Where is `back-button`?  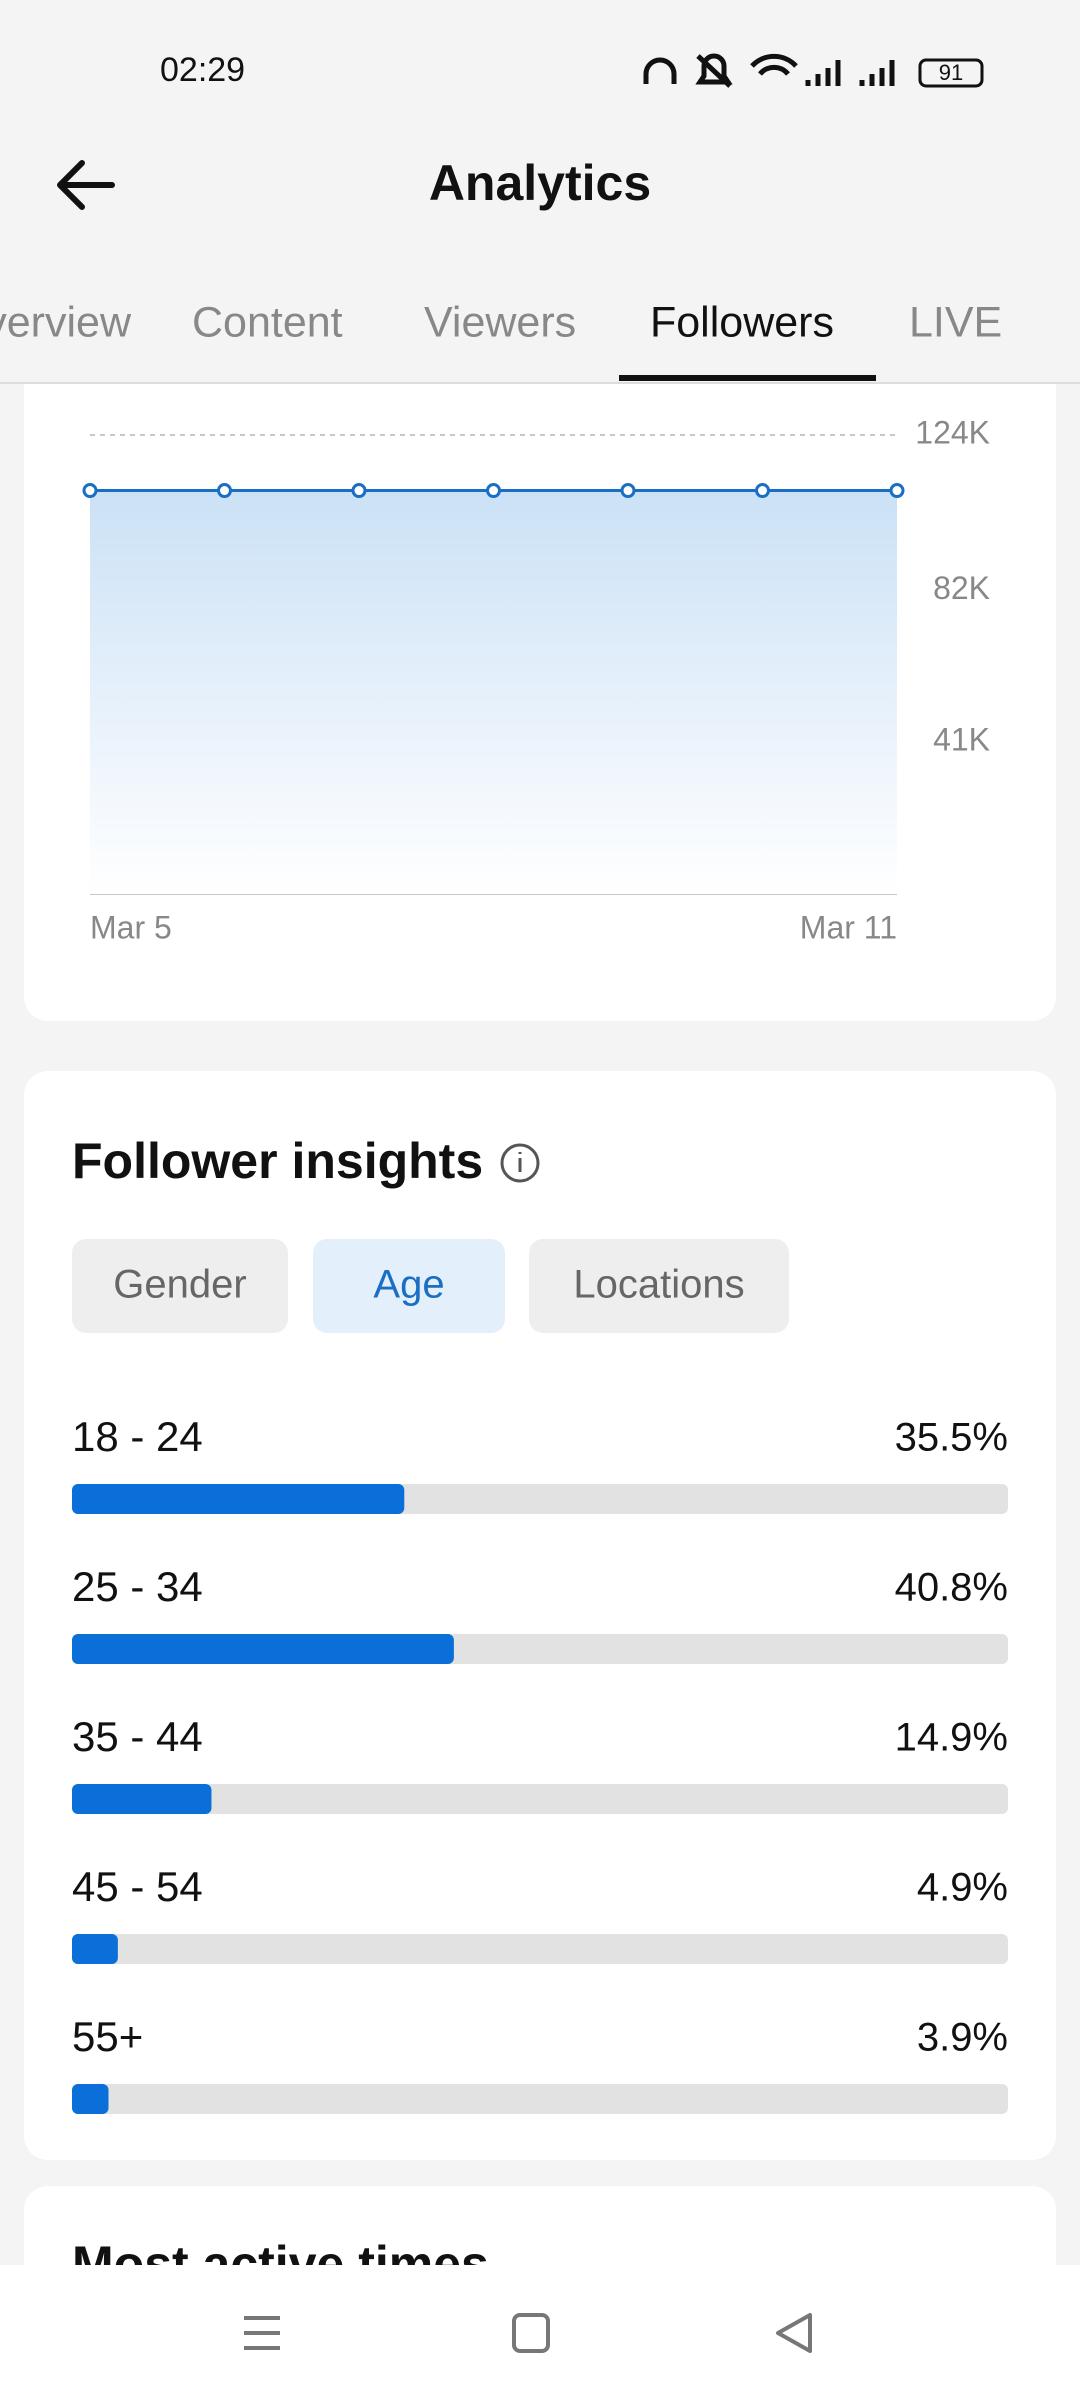 back-button is located at coordinates (86, 185).